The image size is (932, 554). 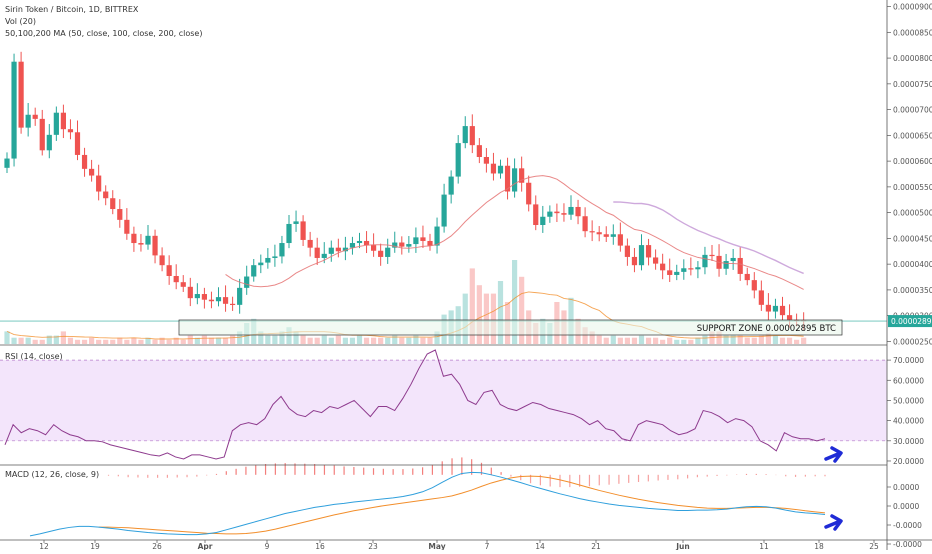 I want to click on symbol-legend: Sirin Token / Bitcoin, 1D, BITTREX, so click(x=72, y=9).